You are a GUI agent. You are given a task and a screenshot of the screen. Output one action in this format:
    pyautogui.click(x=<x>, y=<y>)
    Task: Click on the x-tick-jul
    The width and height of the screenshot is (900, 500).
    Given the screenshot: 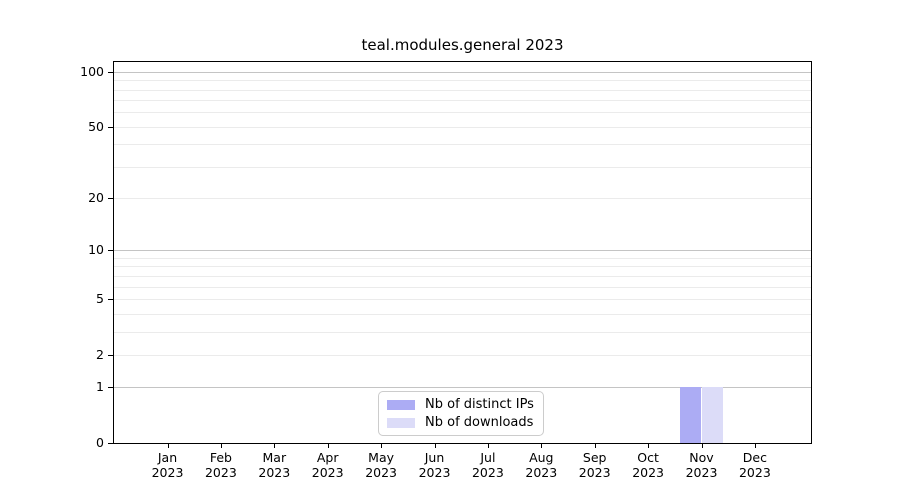 What is the action you would take?
    pyautogui.click(x=488, y=445)
    